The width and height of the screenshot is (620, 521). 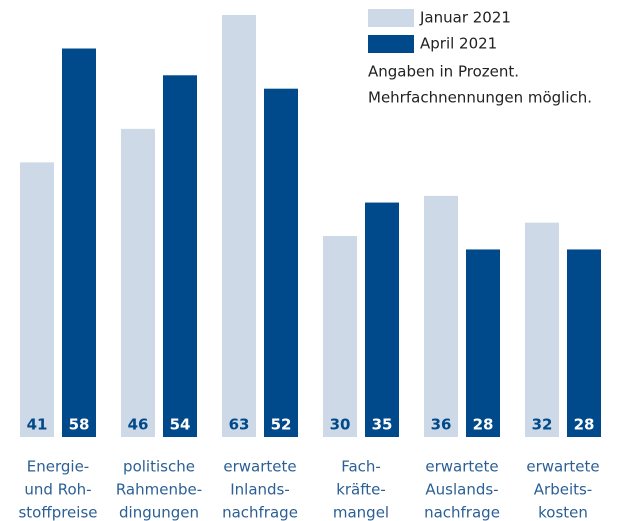 What do you see at coordinates (563, 490) in the screenshot?
I see `category-label: Arbeits-` at bounding box center [563, 490].